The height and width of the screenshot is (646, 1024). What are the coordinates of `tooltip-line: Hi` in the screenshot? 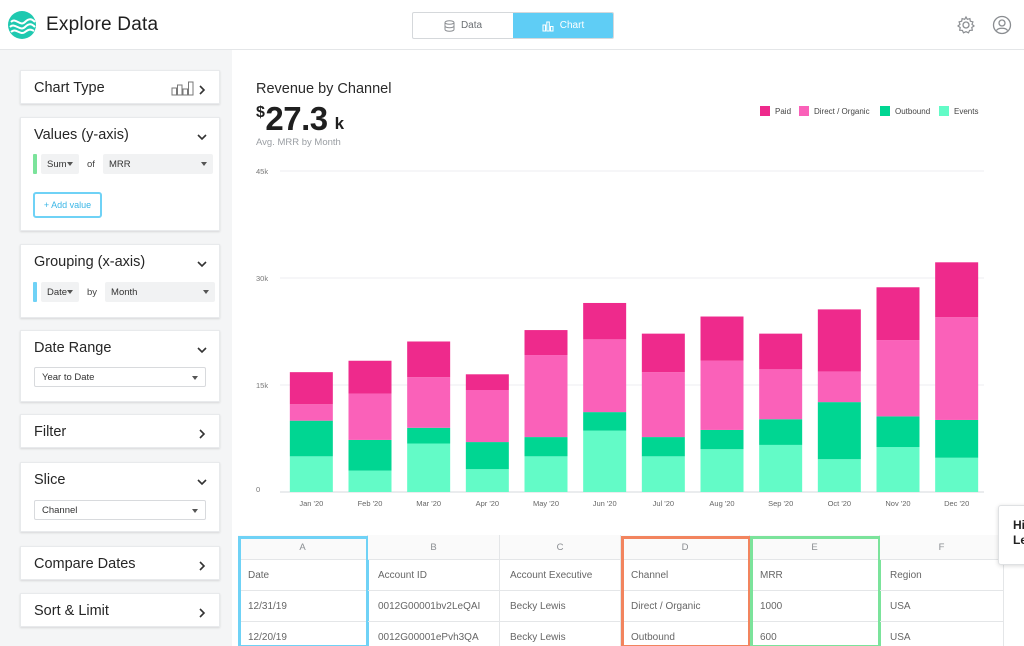 It's located at (1018, 525).